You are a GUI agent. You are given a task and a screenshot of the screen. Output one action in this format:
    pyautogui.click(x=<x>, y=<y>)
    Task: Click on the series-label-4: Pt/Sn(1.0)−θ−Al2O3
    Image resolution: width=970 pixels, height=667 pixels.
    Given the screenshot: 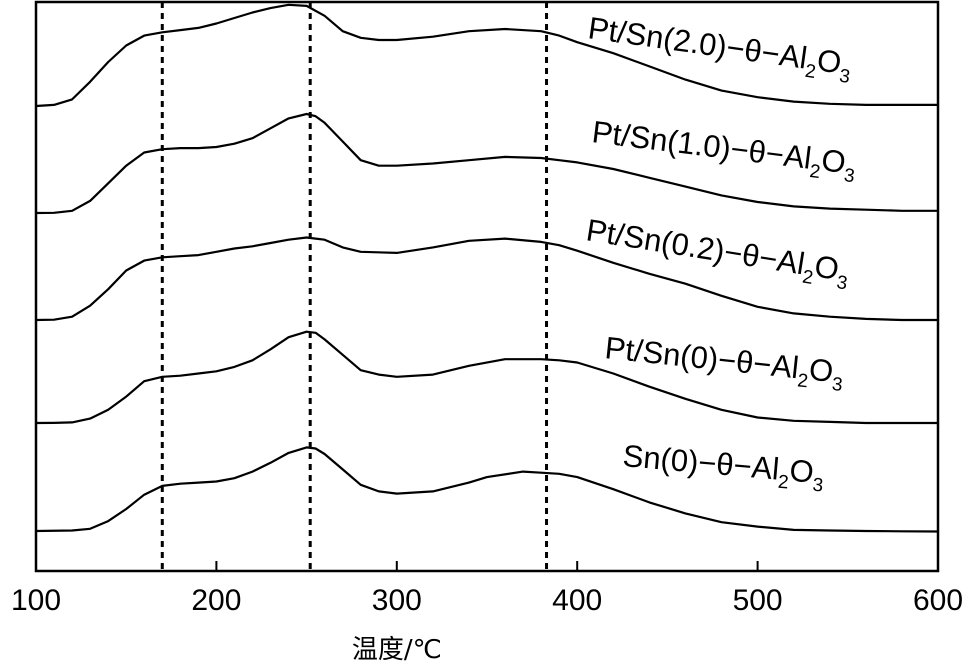 What is the action you would take?
    pyautogui.click(x=723, y=150)
    